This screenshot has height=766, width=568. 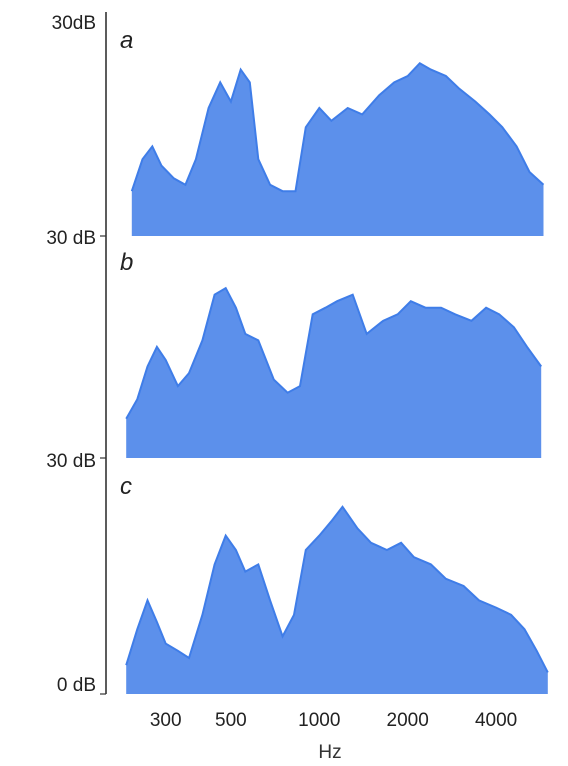 What do you see at coordinates (126, 262) in the screenshot?
I see `panel-b-letter: b` at bounding box center [126, 262].